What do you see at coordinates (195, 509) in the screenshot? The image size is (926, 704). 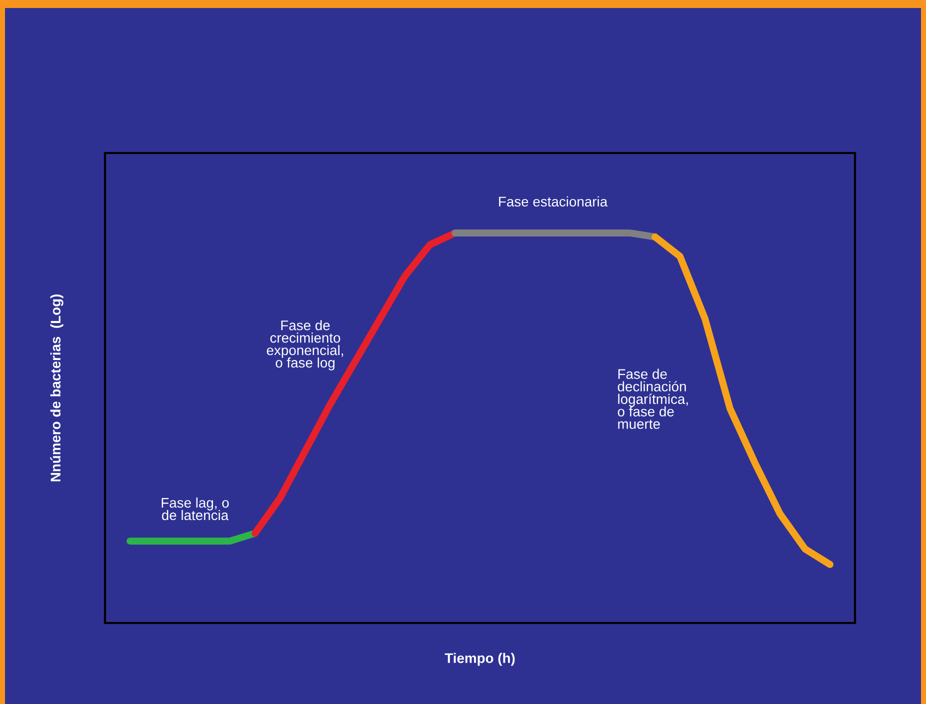 I see `annotation: Fase lag, o de latencia` at bounding box center [195, 509].